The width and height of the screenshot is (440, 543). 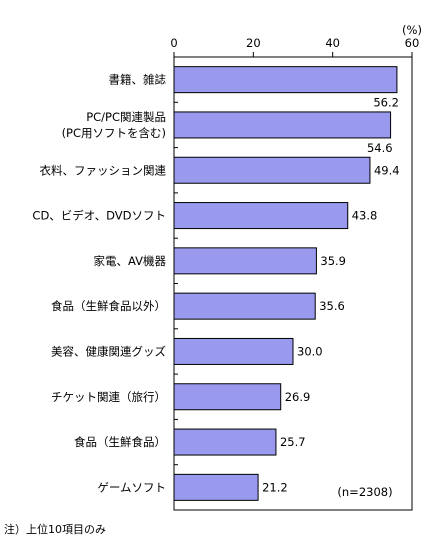 What do you see at coordinates (412, 43) in the screenshot?
I see `x-tick-label: 60` at bounding box center [412, 43].